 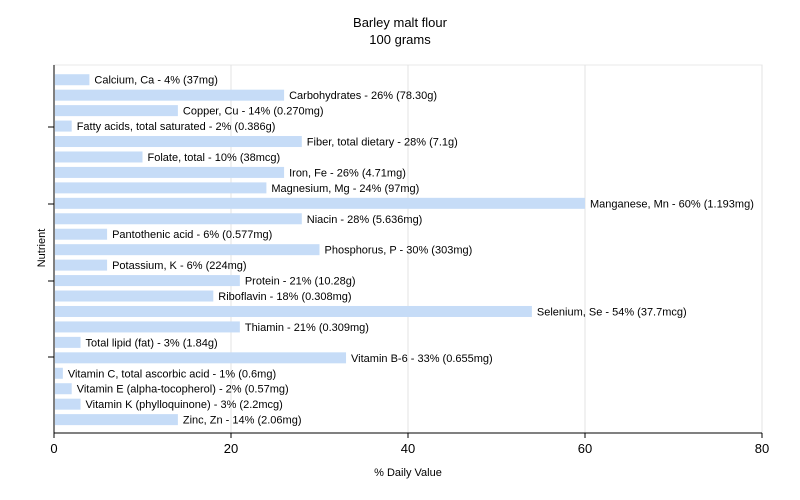 I want to click on x-tick-label-3: 60, so click(x=585, y=448).